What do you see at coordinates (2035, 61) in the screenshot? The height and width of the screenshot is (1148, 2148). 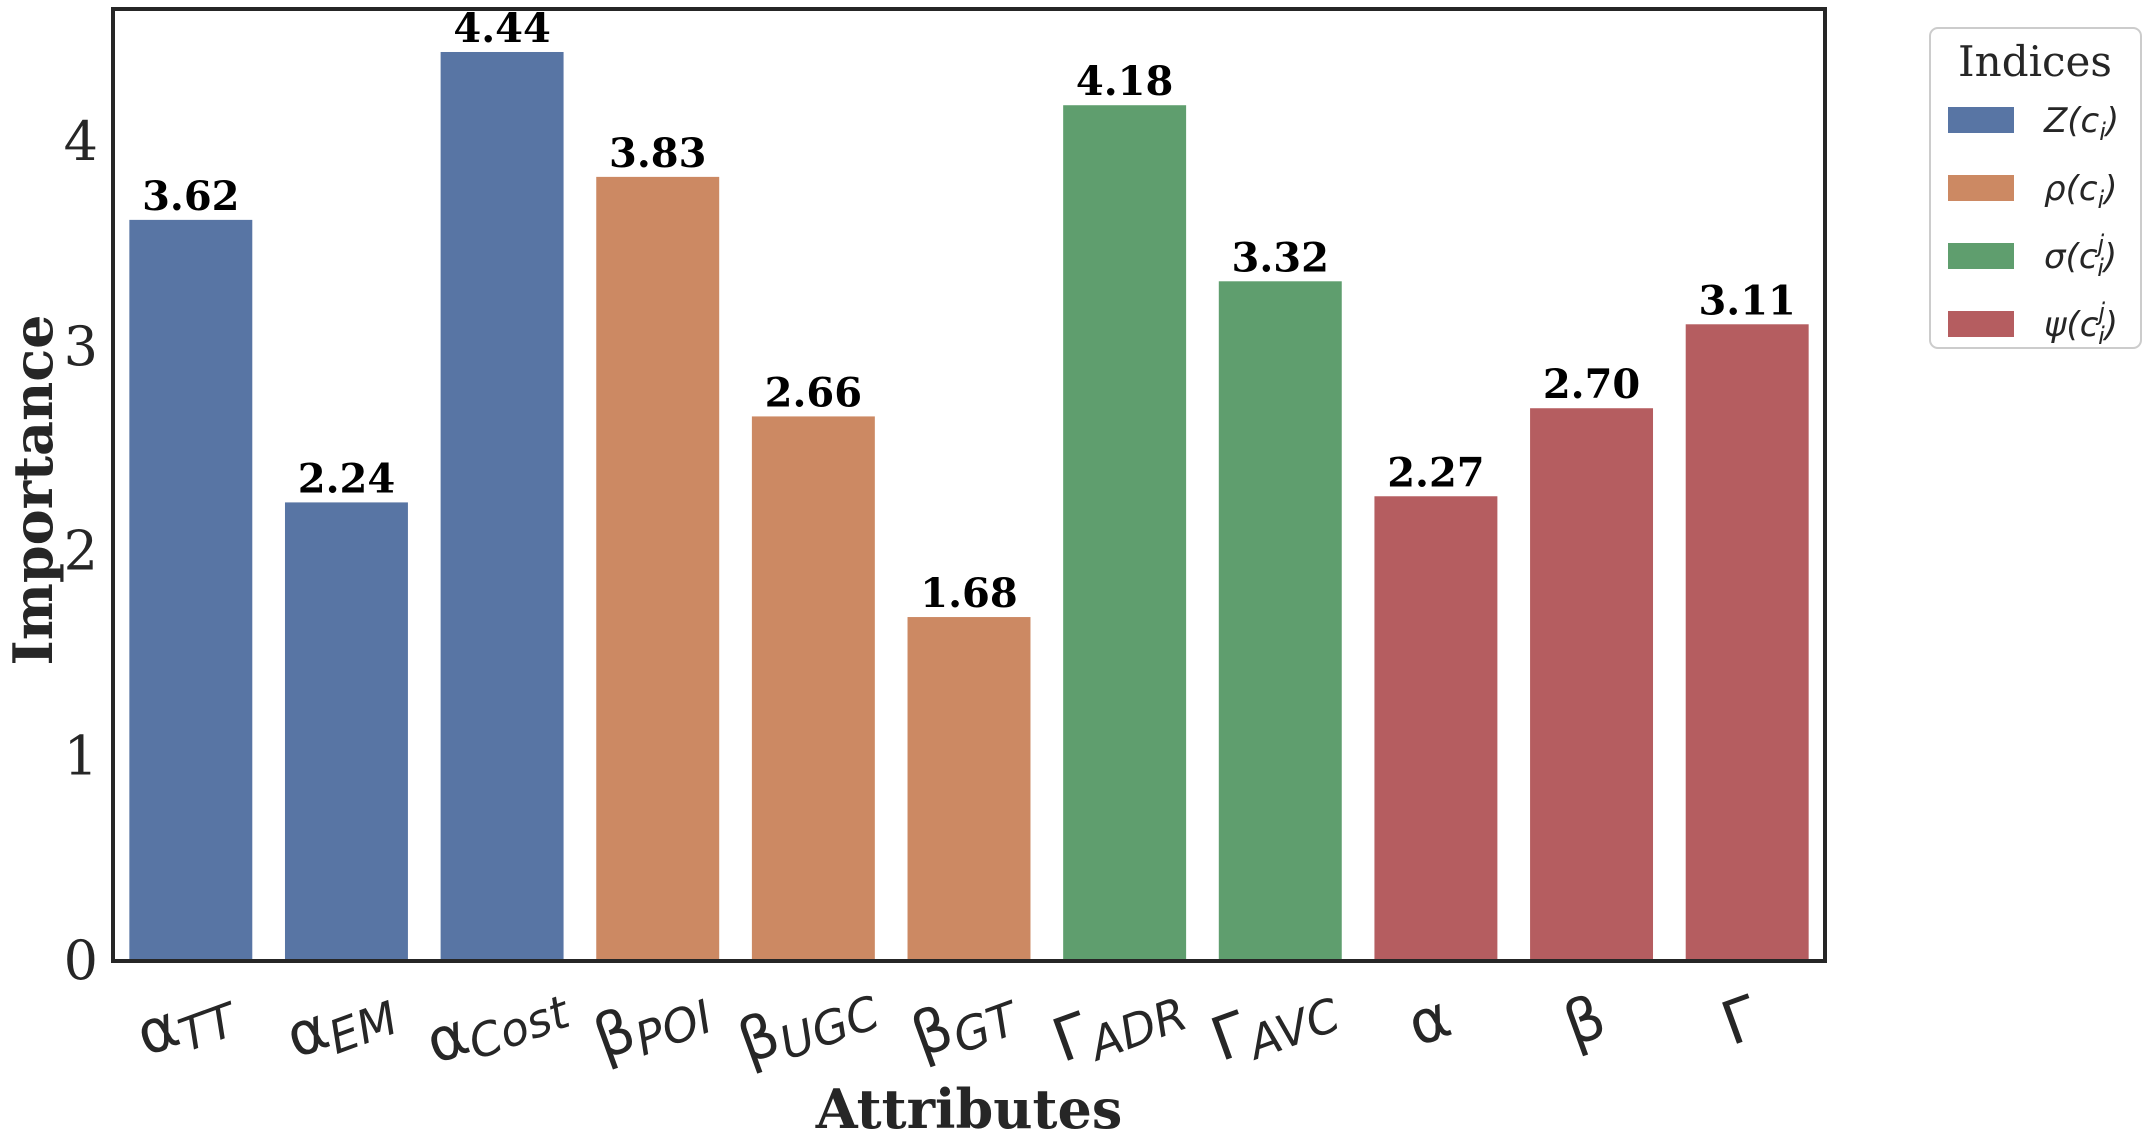 I see `legend-title: Indices` at bounding box center [2035, 61].